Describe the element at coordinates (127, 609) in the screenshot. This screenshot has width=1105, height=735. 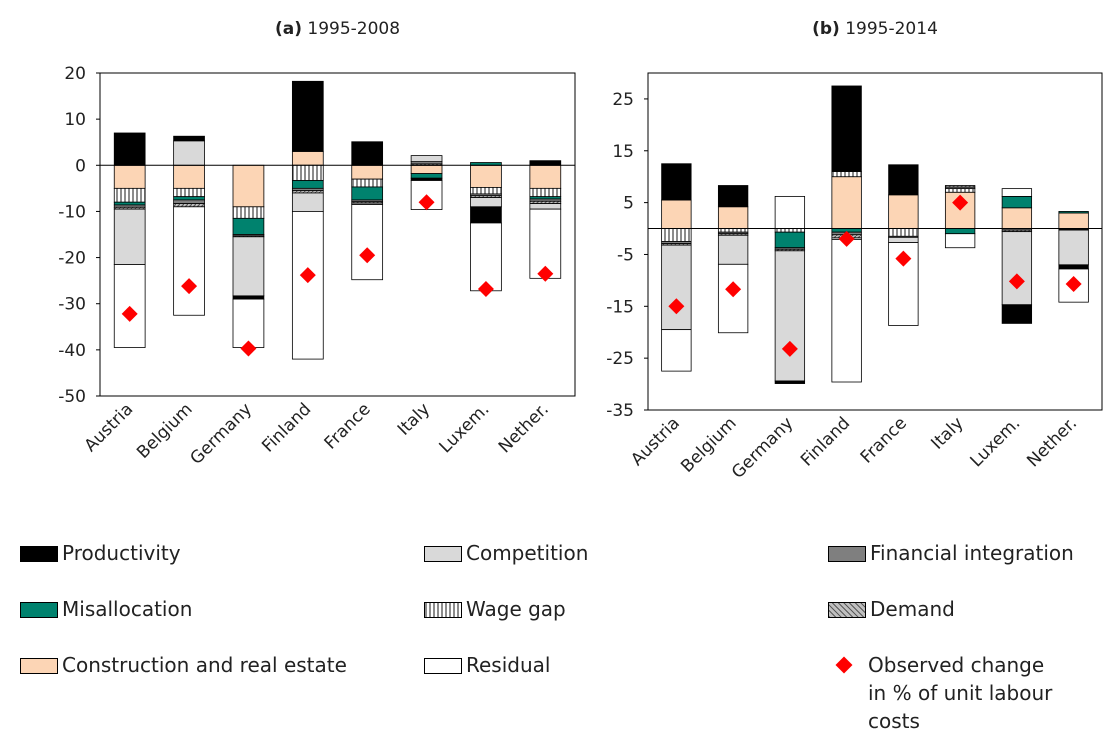
I see `legend-label: Misallocation` at that location.